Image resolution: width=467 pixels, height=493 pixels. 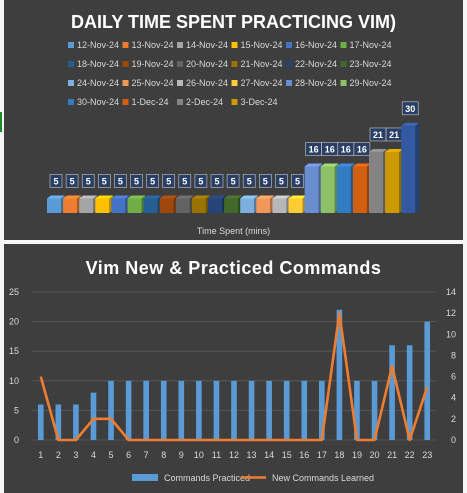 What do you see at coordinates (316, 45) in the screenshot?
I see `legend-label: 16-Nov-24` at bounding box center [316, 45].